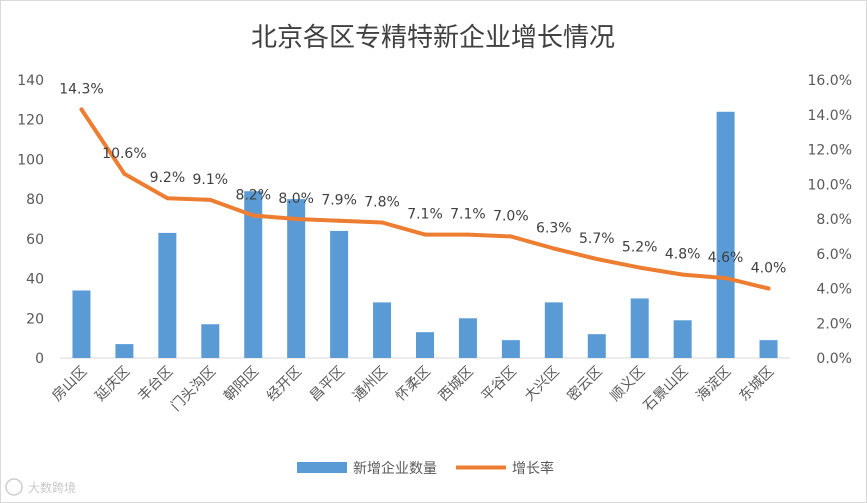 Image resolution: width=867 pixels, height=503 pixels. I want to click on category-label: 丰台区, so click(155, 384).